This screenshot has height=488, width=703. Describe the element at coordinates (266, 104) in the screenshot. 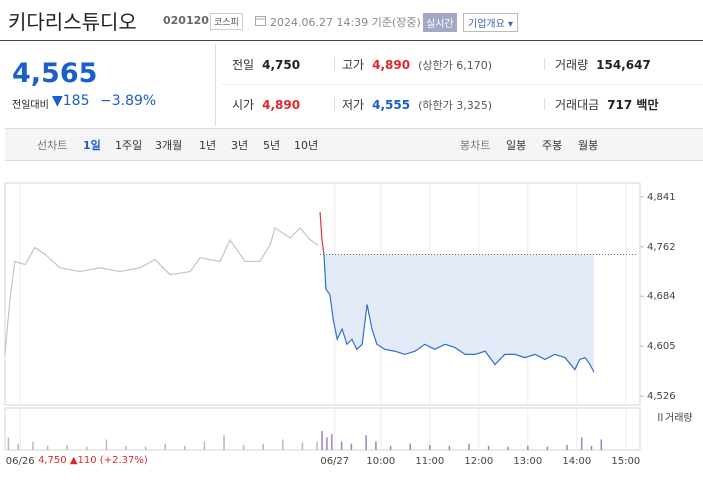

I see `stat: 시가 4,890` at that location.